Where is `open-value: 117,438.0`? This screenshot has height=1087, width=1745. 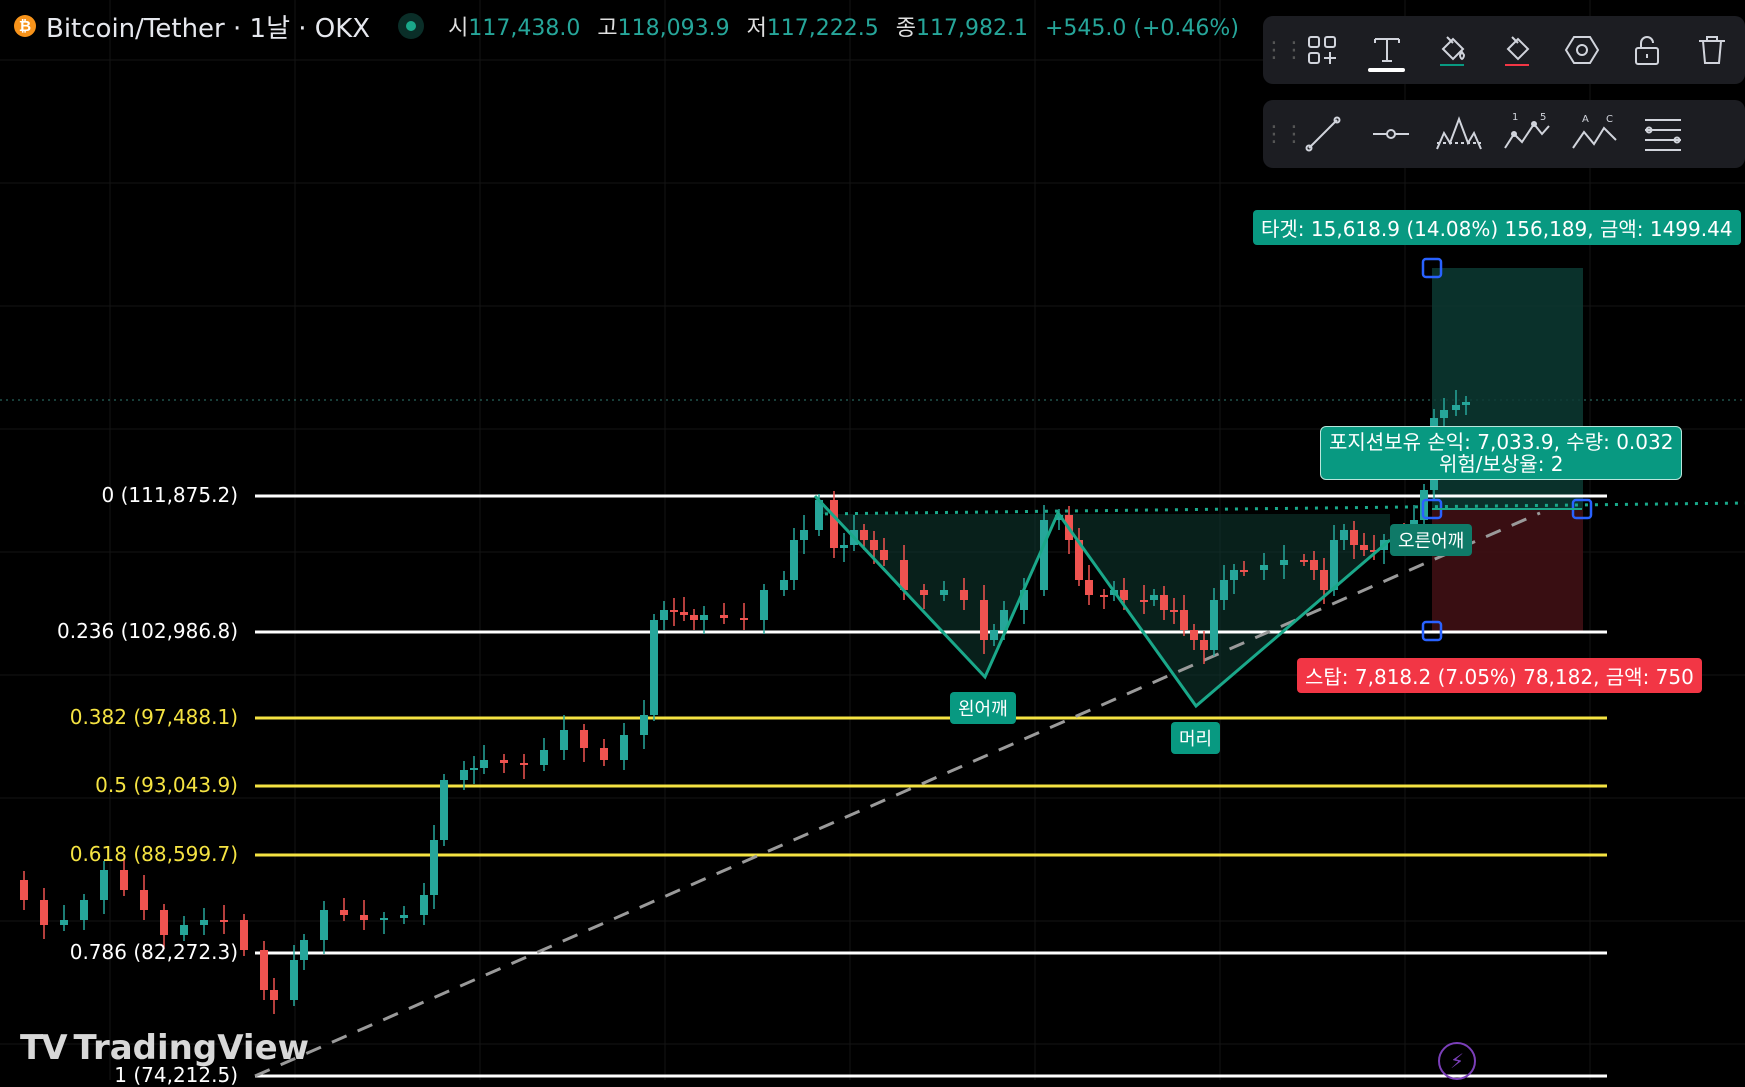
open-value: 117,438.0 is located at coordinates (524, 28).